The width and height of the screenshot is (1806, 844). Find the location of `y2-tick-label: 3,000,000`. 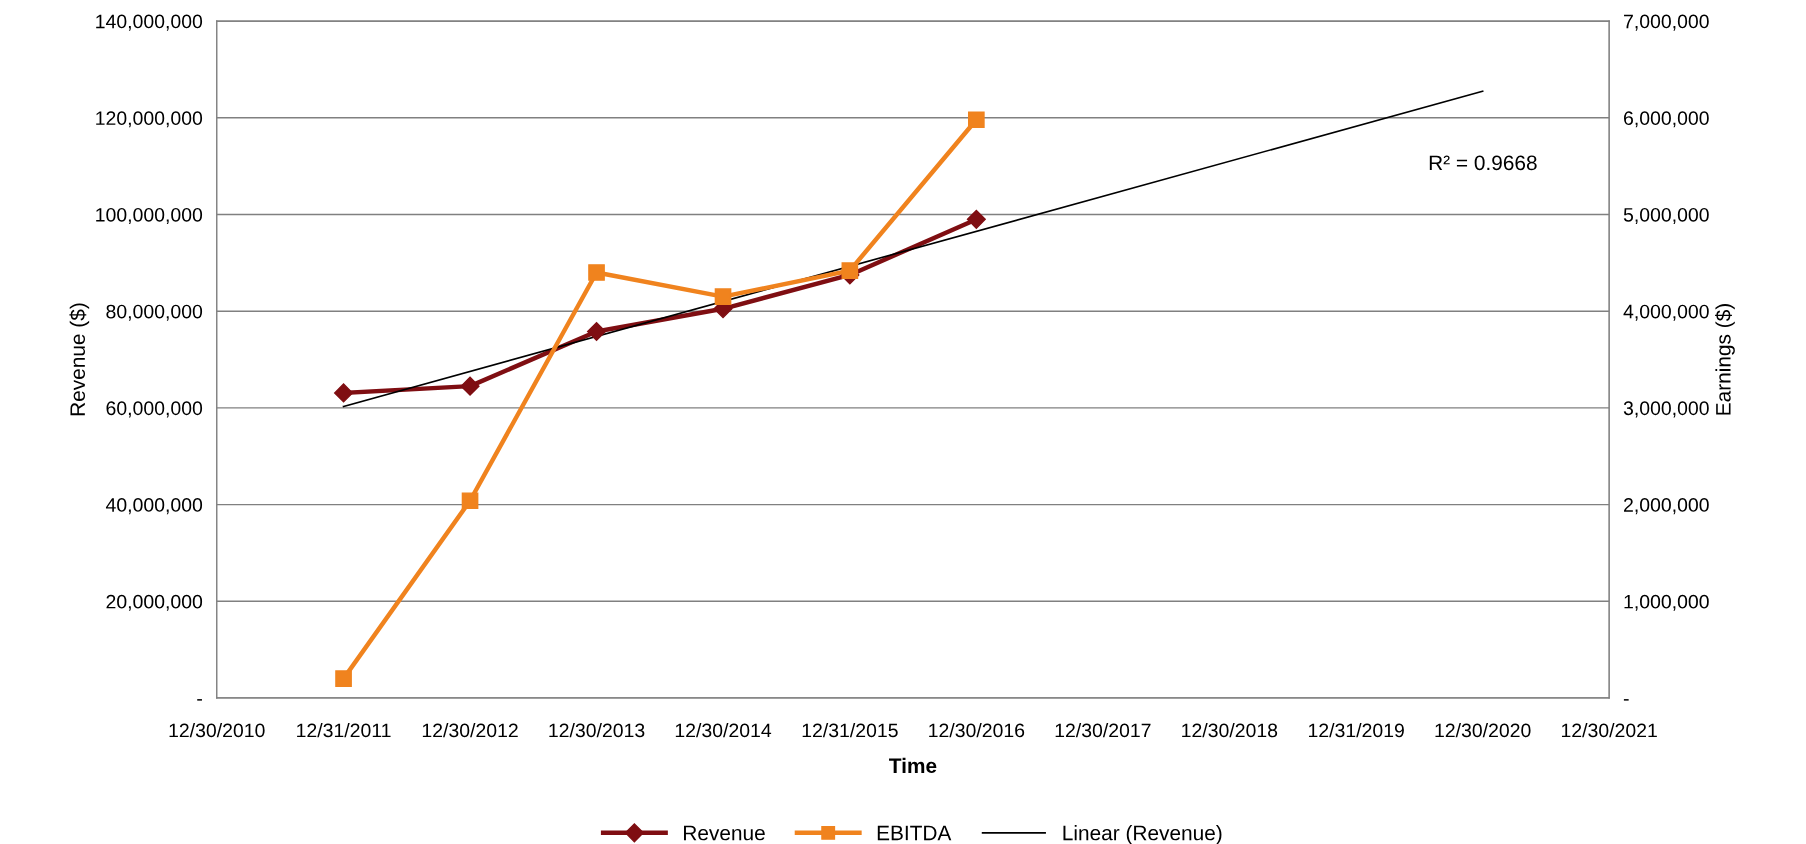

y2-tick-label: 3,000,000 is located at coordinates (1666, 409).